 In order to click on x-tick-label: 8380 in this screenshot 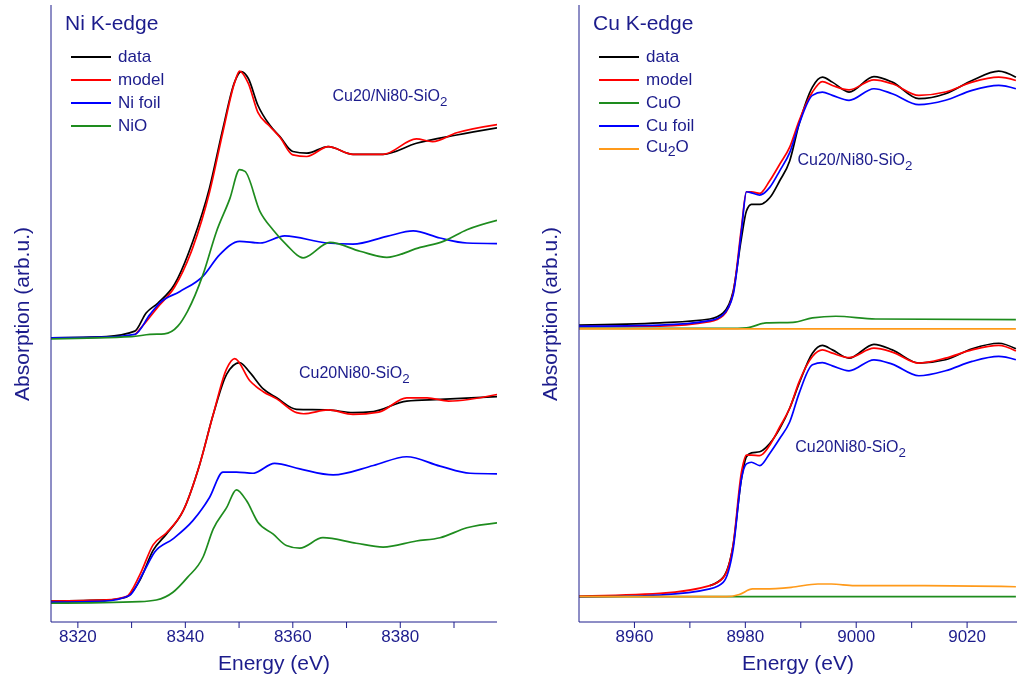, I will do `click(400, 637)`.